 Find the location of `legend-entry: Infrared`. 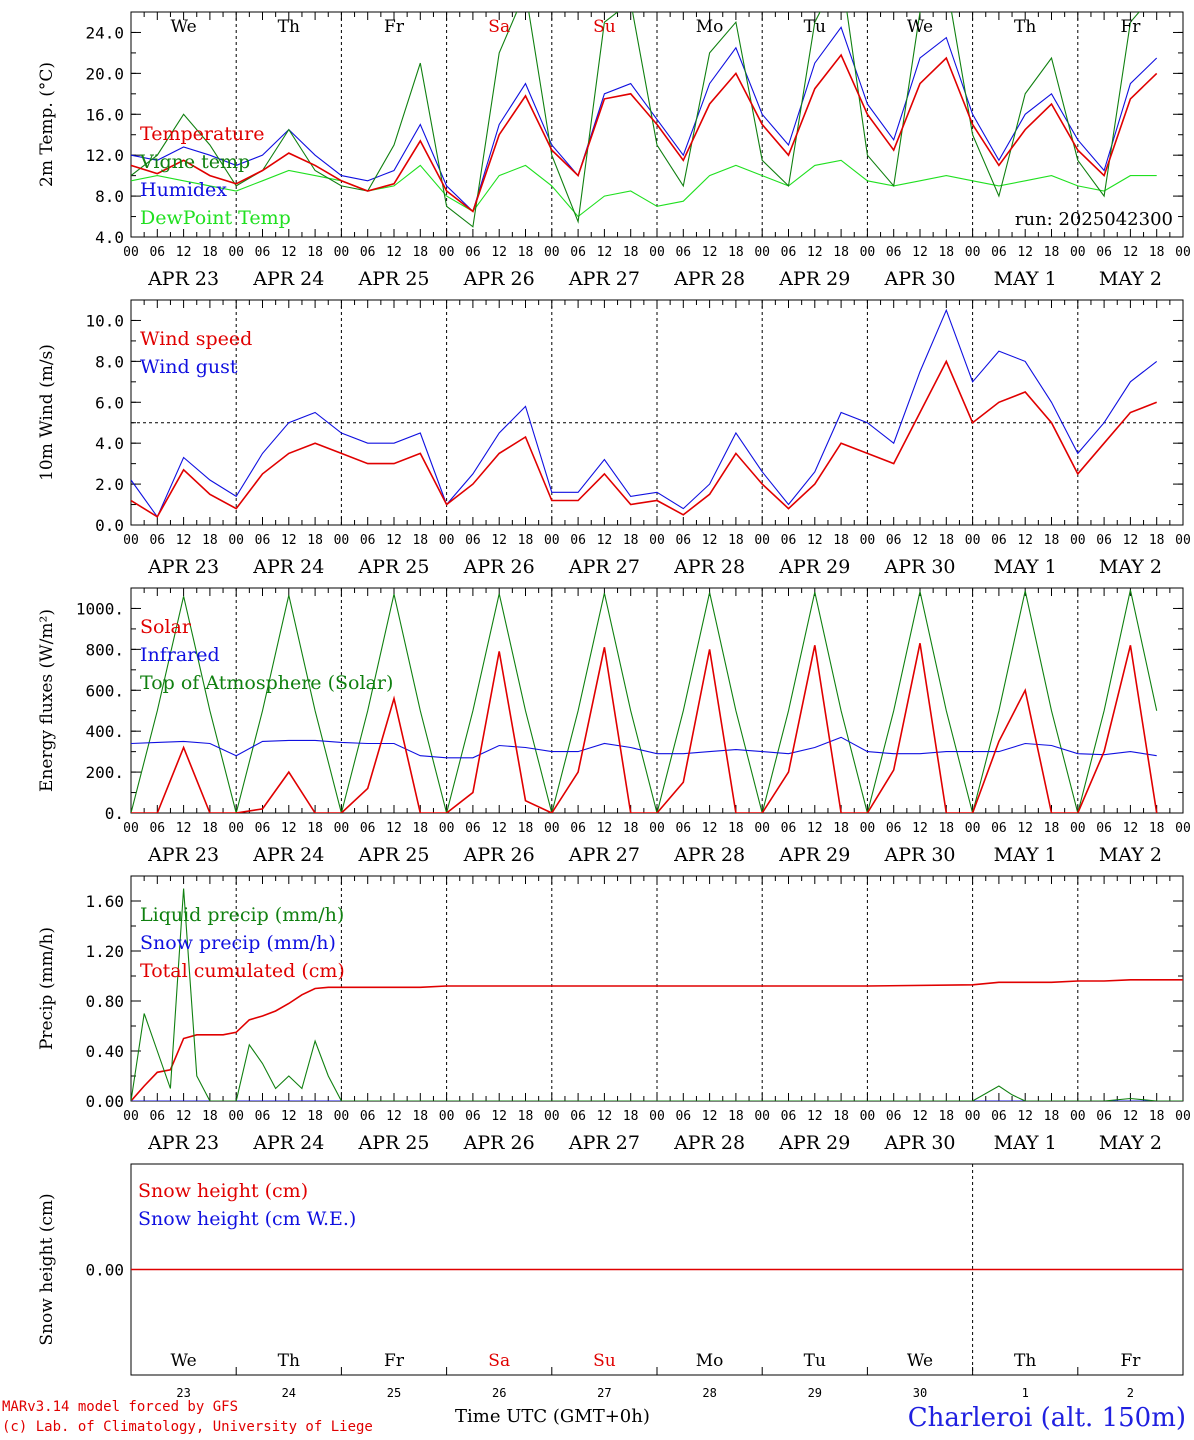

legend-entry: Infrared is located at coordinates (180, 655).